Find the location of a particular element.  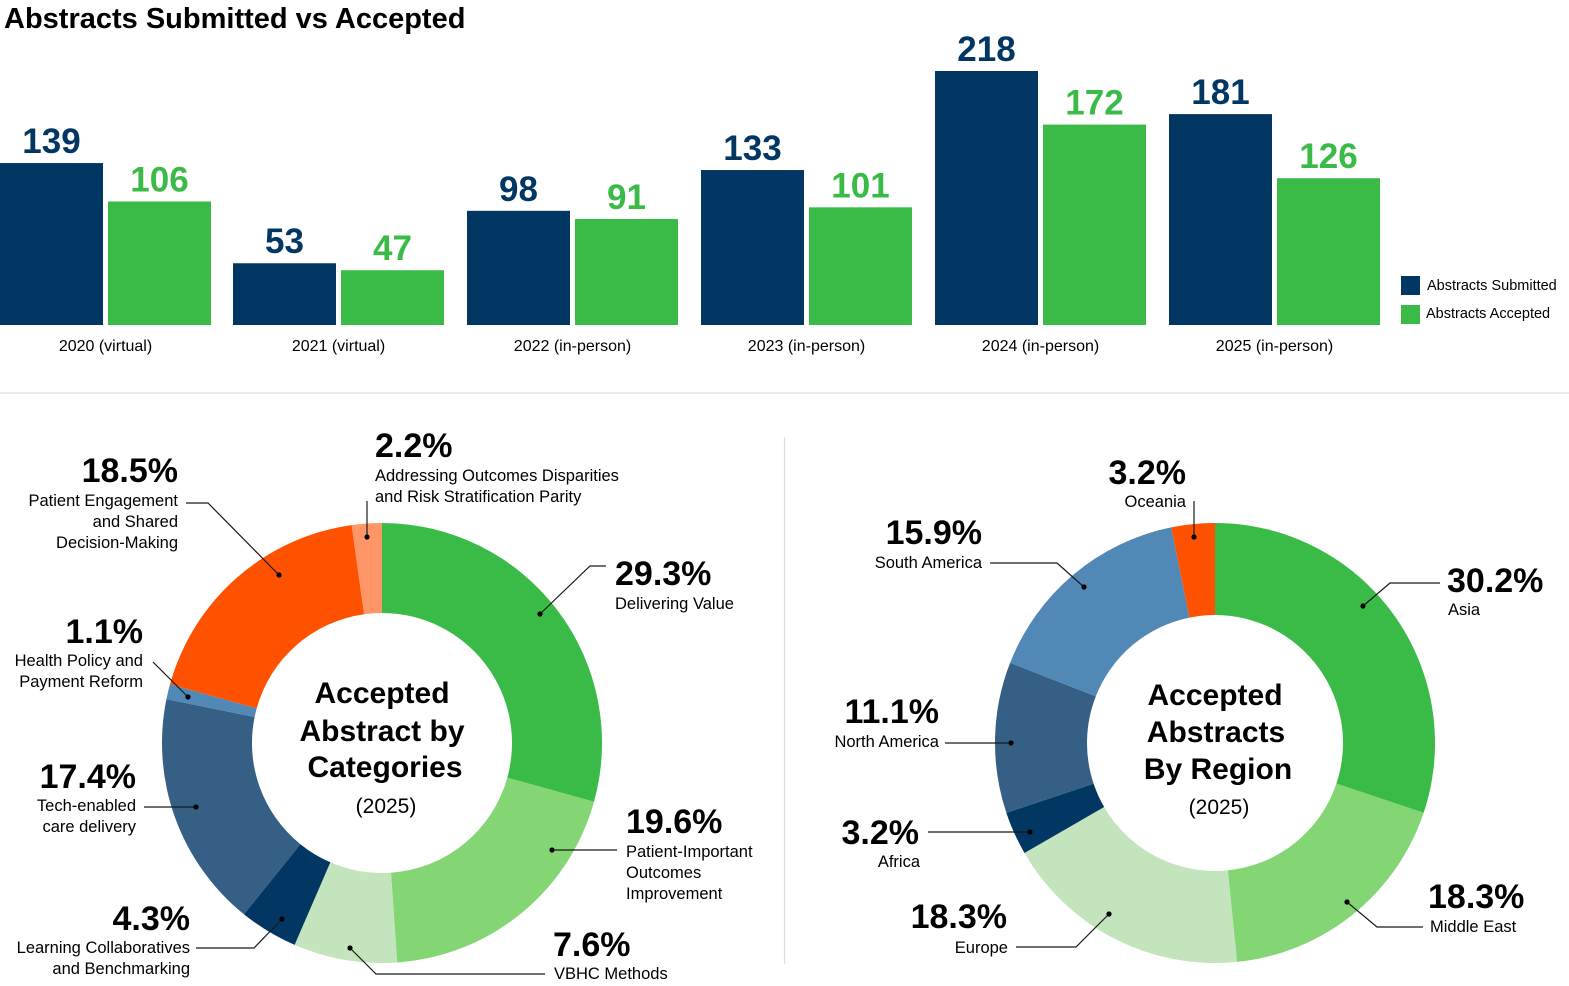

slice-name-label: Improvement is located at coordinates (674, 894).